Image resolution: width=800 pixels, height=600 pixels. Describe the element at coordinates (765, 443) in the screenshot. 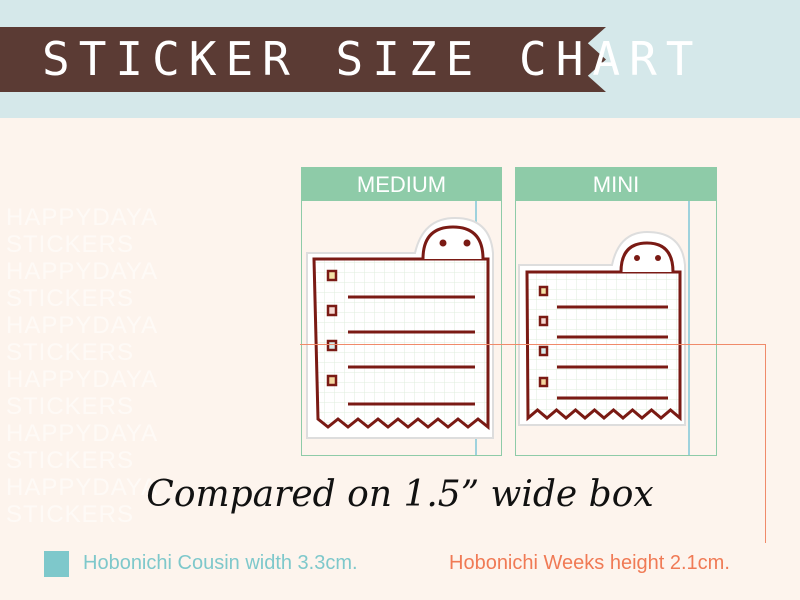

I see `weeks-height-leader` at that location.